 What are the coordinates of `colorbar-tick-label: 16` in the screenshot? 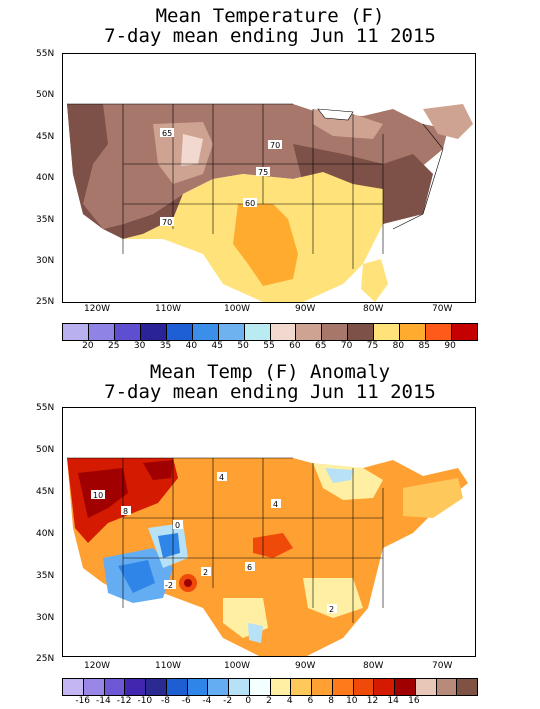 It's located at (414, 701).